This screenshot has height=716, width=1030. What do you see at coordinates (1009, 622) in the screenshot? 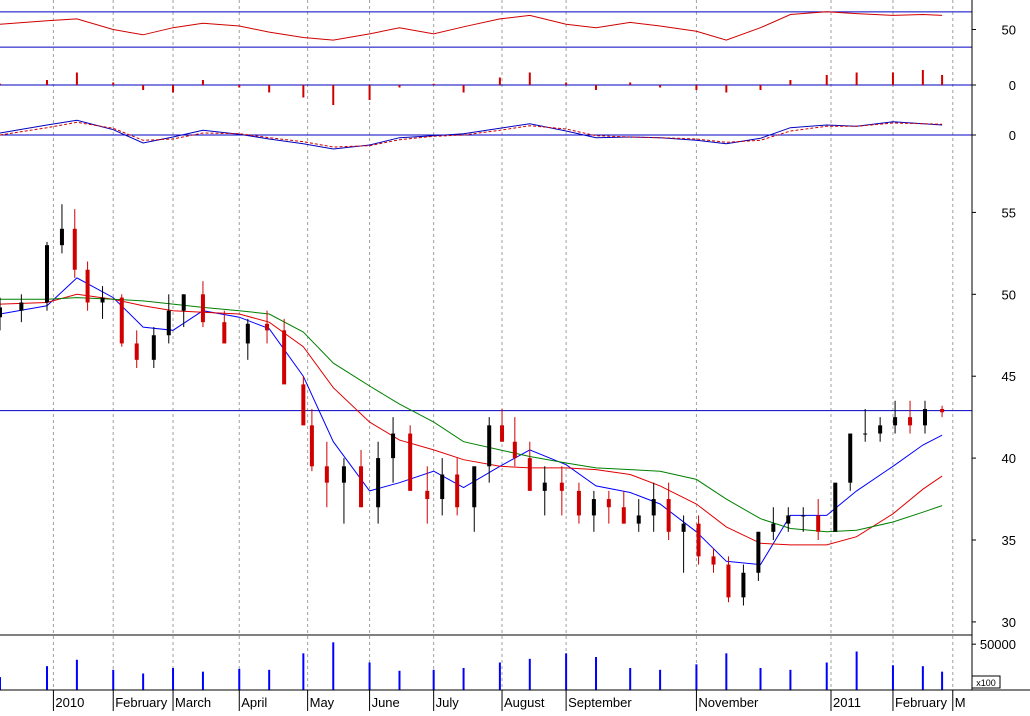
I see `price-ytick-label-0: 30` at bounding box center [1009, 622].